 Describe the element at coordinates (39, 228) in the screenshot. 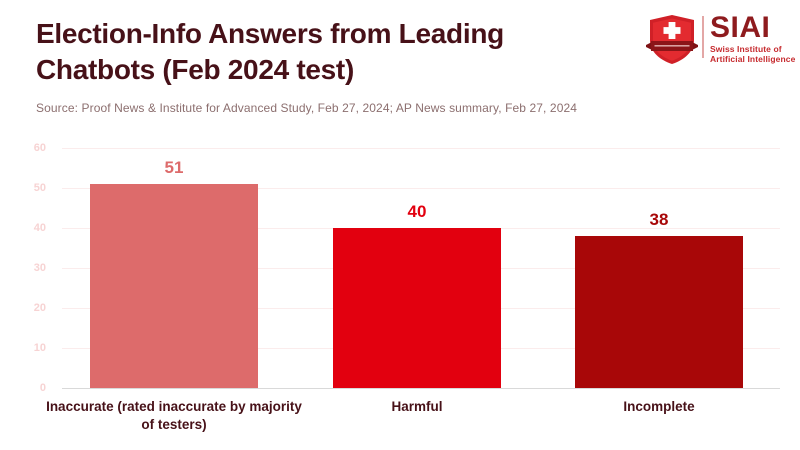

I see `y-axis-tick-40: 40` at that location.